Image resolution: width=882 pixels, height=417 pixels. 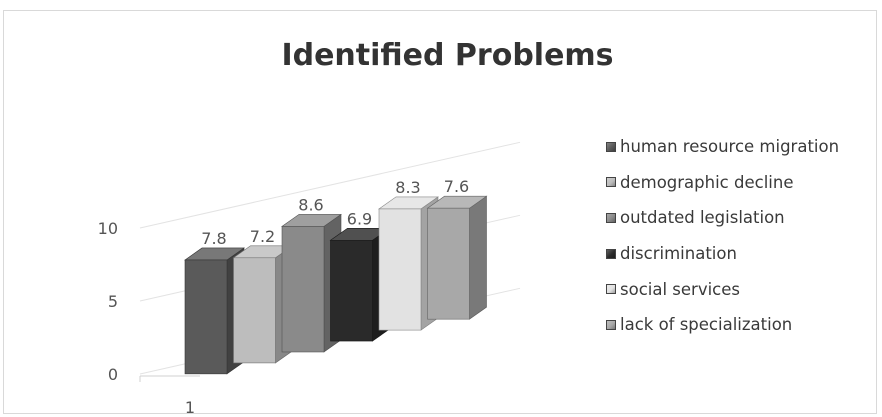 What do you see at coordinates (213, 238) in the screenshot?
I see `data-label-0: 7.8` at bounding box center [213, 238].